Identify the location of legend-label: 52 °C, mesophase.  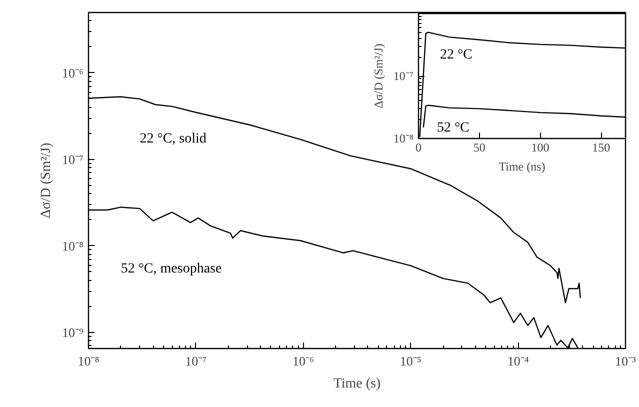
(171, 269).